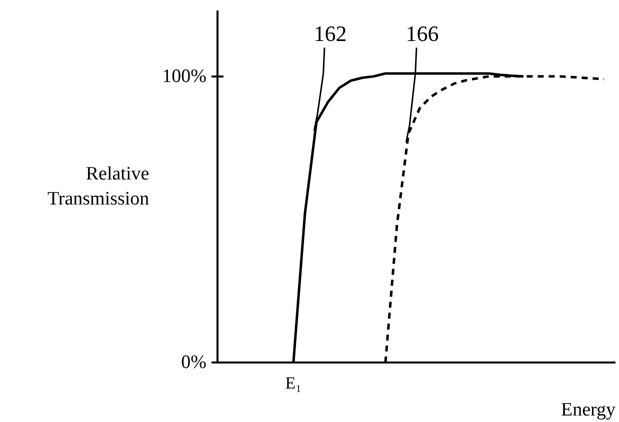 The width and height of the screenshot is (619, 422). Describe the element at coordinates (293, 383) in the screenshot. I see `x-tick-label: E₁` at that location.